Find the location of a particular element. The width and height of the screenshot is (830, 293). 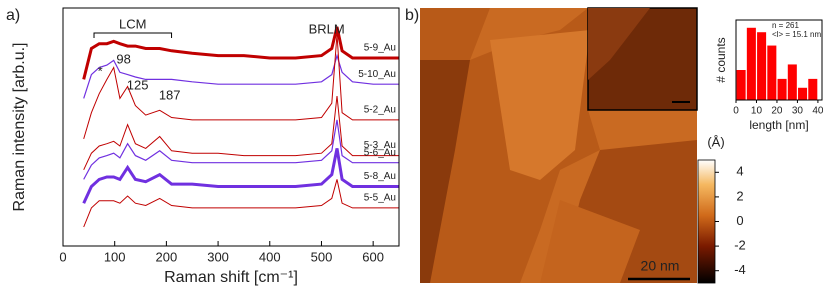

x-tick-label: 500 is located at coordinates (322, 256).